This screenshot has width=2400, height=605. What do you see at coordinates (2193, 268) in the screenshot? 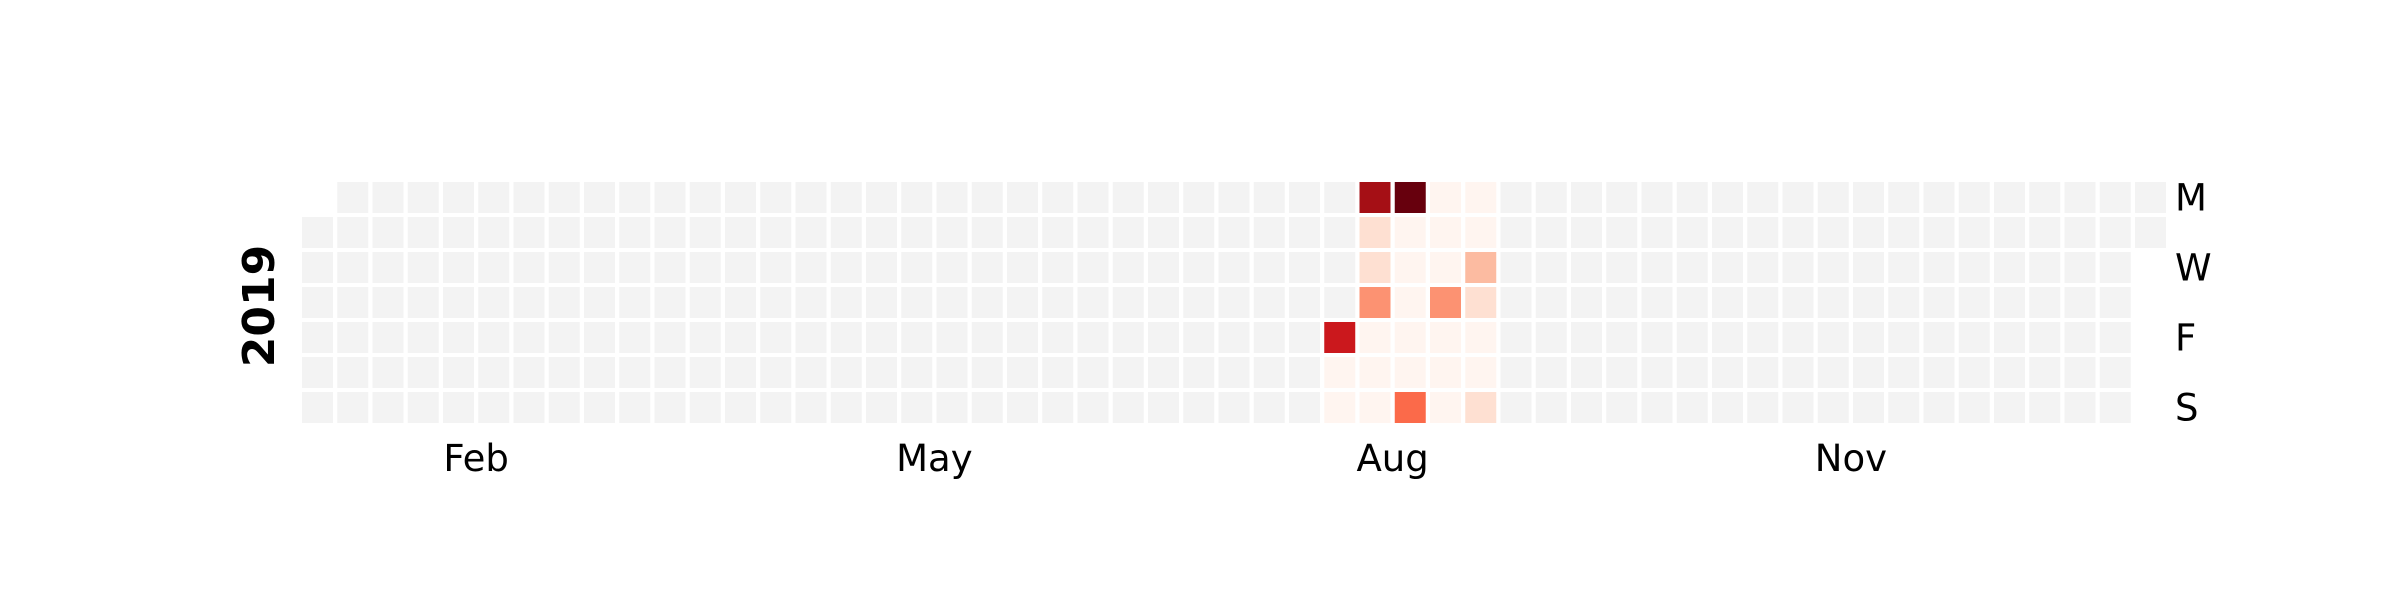
I see `day-label: W` at bounding box center [2193, 268].